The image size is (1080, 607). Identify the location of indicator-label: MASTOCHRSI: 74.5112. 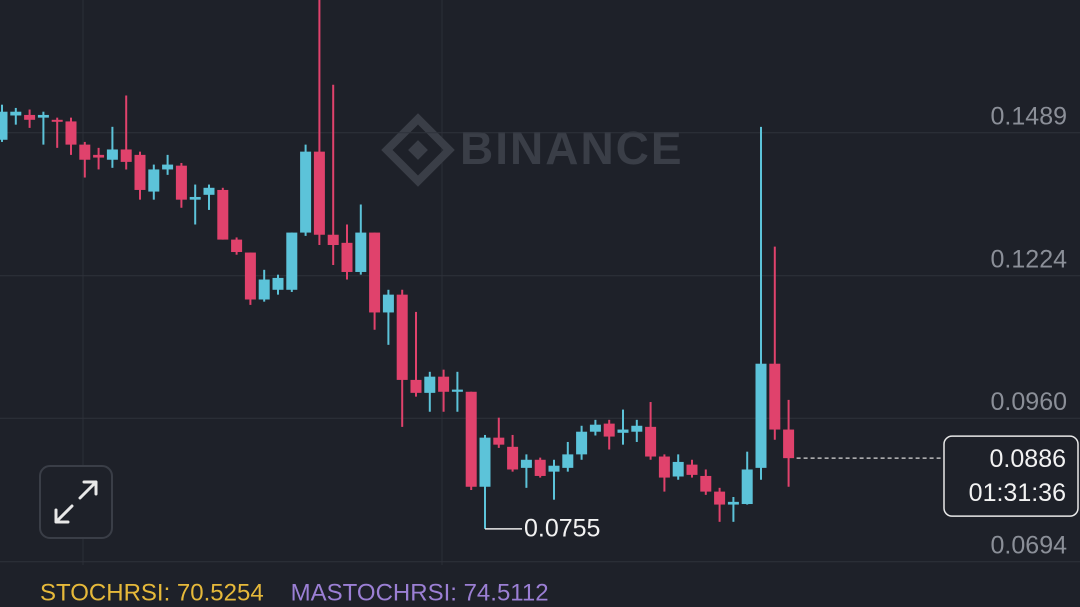
(420, 592).